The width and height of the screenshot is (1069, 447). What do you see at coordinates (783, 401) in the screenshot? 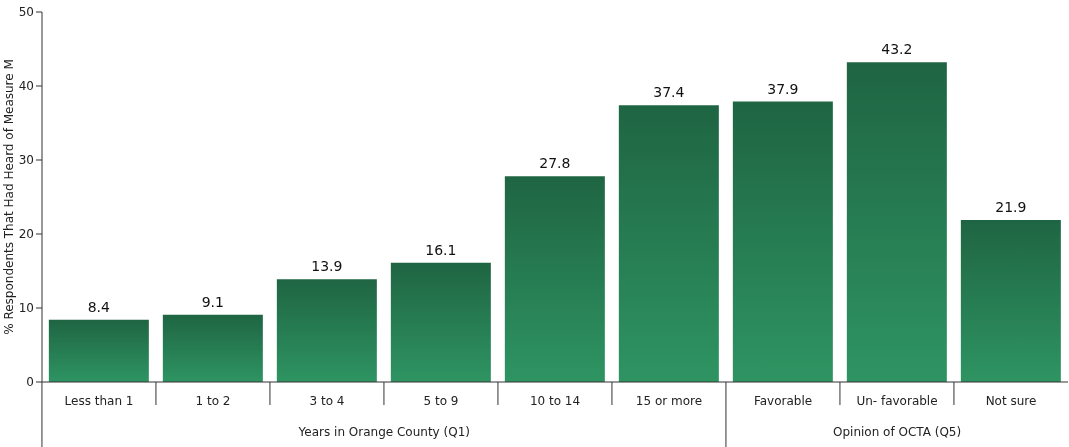
I see `x-tick-label: Favorable` at bounding box center [783, 401].